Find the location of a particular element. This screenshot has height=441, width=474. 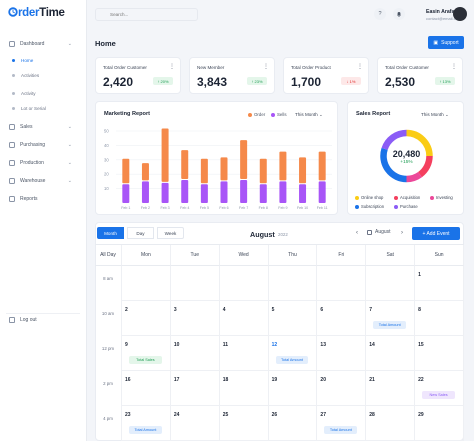

sidebar-item-home: Home is located at coordinates (46, 60).